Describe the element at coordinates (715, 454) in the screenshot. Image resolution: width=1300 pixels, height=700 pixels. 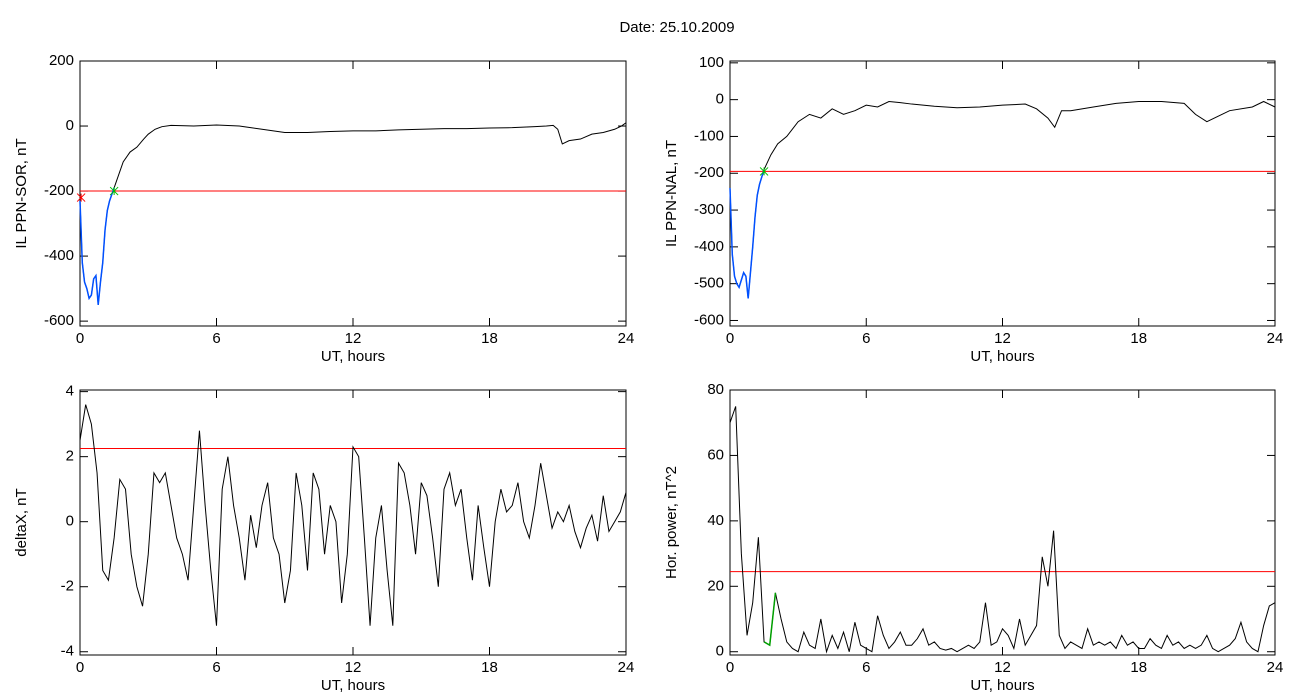
I see `y-tick-label: 60` at that location.